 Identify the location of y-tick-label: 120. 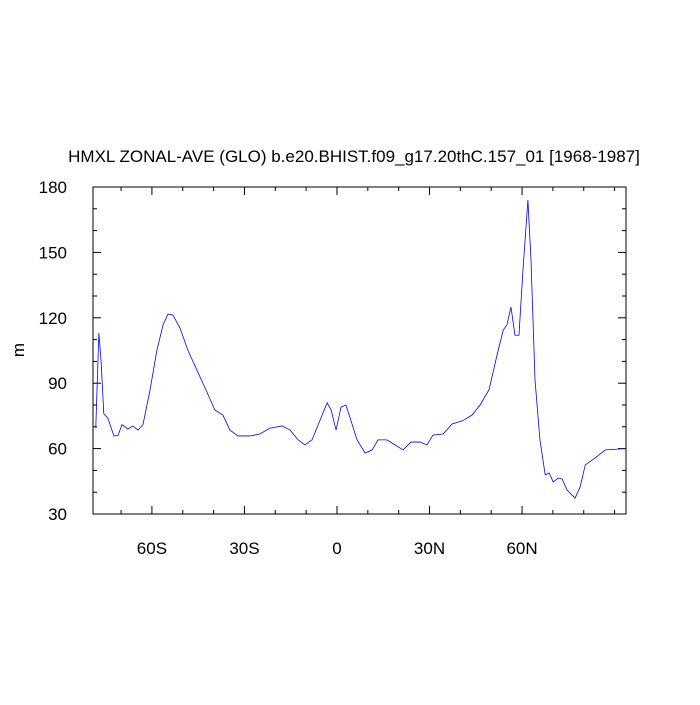
(53, 318).